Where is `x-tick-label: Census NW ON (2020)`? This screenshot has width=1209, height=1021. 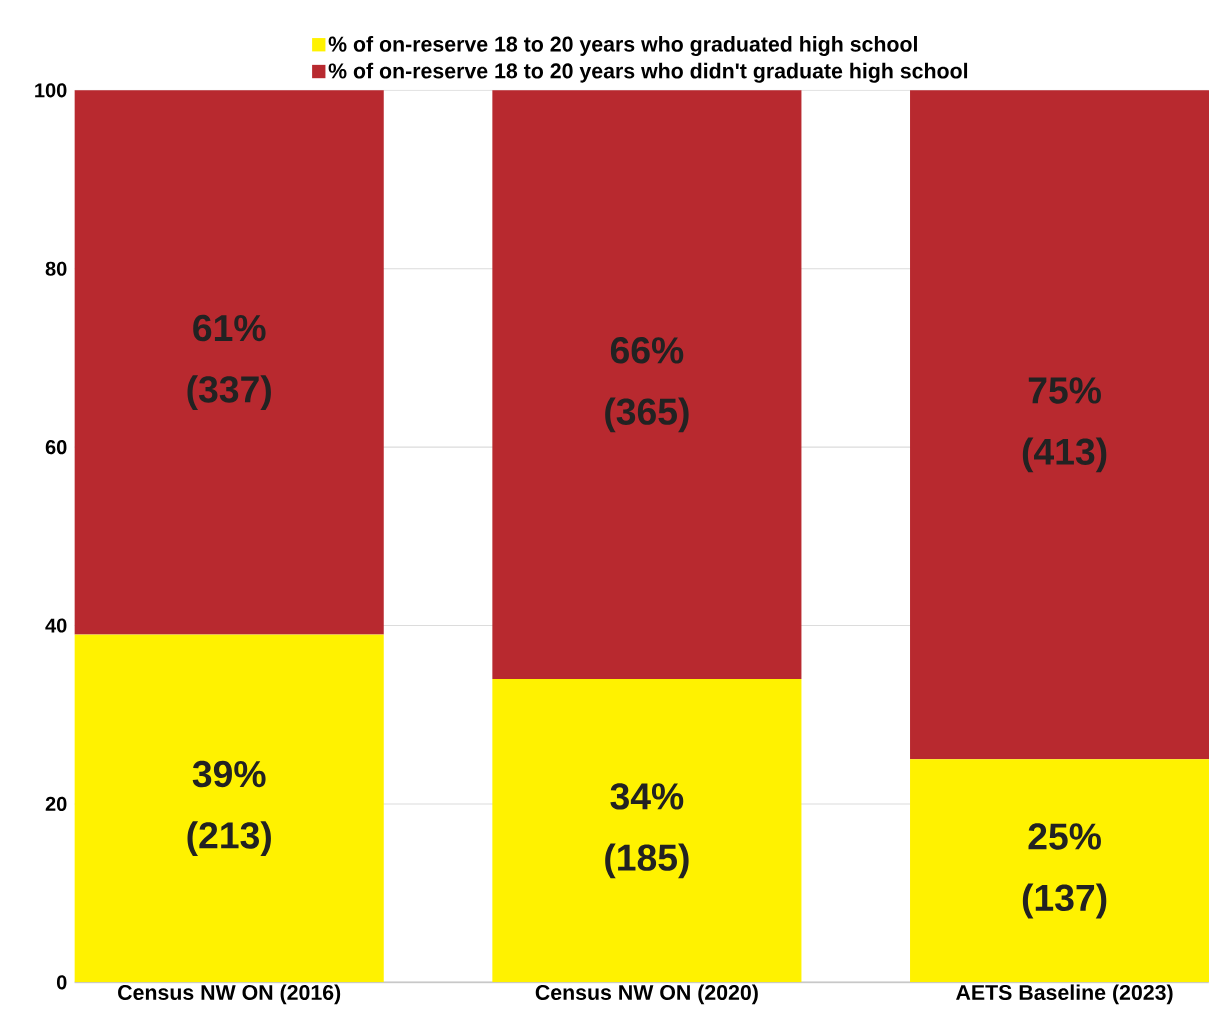
x-tick-label: Census NW ON (2020) is located at coordinates (646, 994).